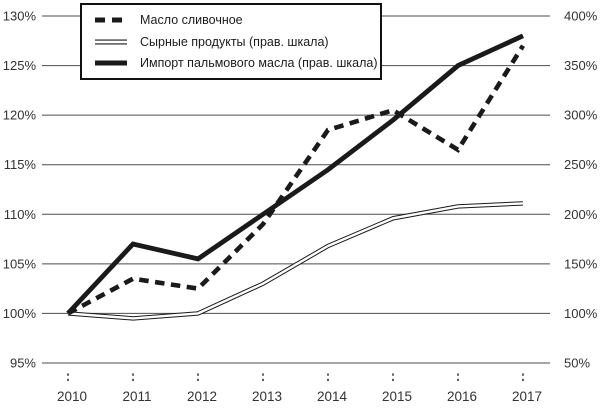 The height and width of the screenshot is (410, 600). I want to click on x-axis-year-label: 2014, so click(332, 396).